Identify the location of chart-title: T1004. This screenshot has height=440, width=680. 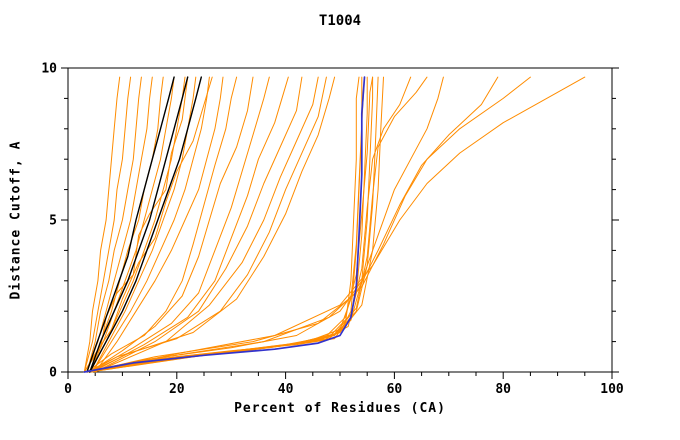
(340, 21).